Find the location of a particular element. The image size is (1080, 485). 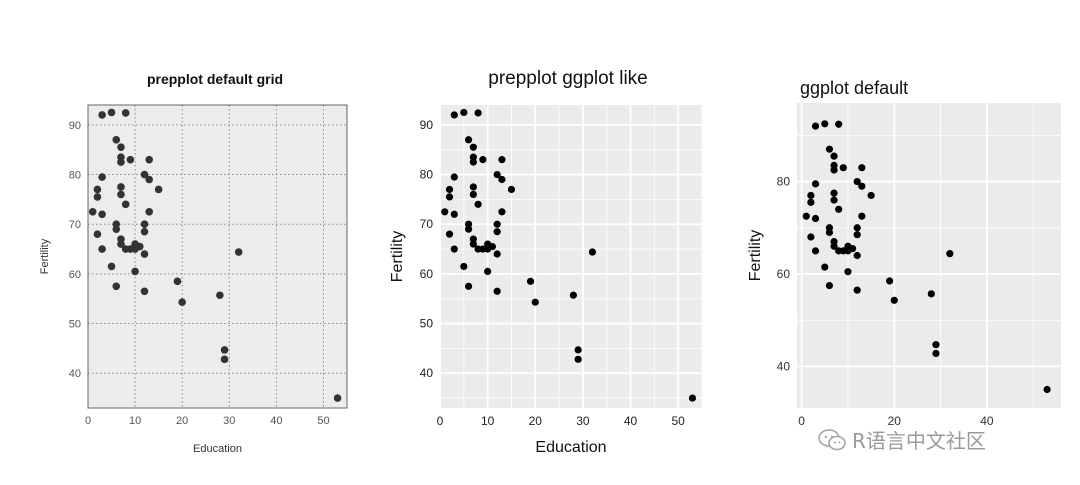

y-tick-label: 50 is located at coordinates (427, 324).